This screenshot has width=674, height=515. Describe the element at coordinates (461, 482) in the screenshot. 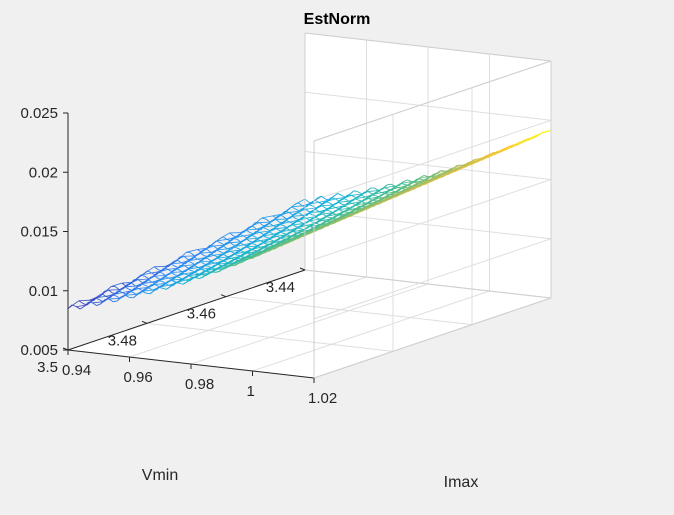

I see `x-axis-label: Imax` at that location.